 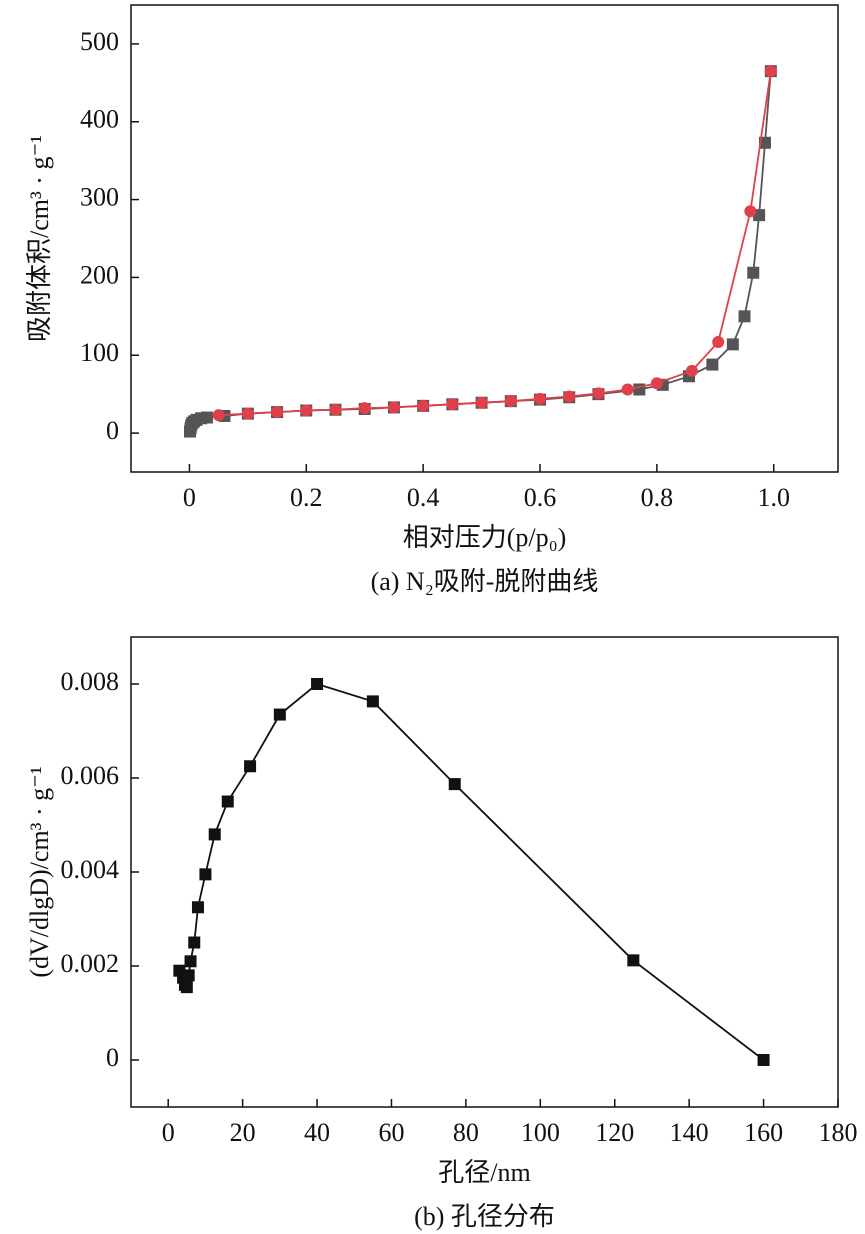 What do you see at coordinates (99, 352) in the screenshot?
I see `y-tick-label: 100` at bounding box center [99, 352].